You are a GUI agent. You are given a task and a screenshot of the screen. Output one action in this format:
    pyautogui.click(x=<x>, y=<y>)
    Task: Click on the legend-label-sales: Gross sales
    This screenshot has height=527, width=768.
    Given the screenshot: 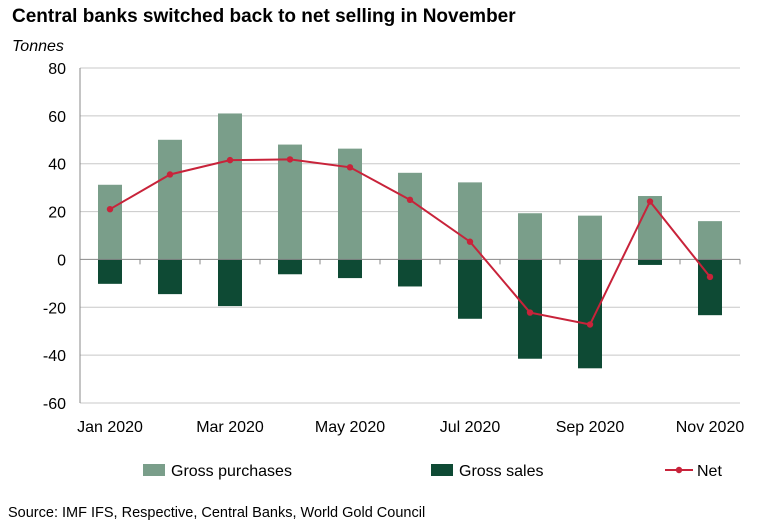 What is the action you would take?
    pyautogui.click(x=501, y=471)
    